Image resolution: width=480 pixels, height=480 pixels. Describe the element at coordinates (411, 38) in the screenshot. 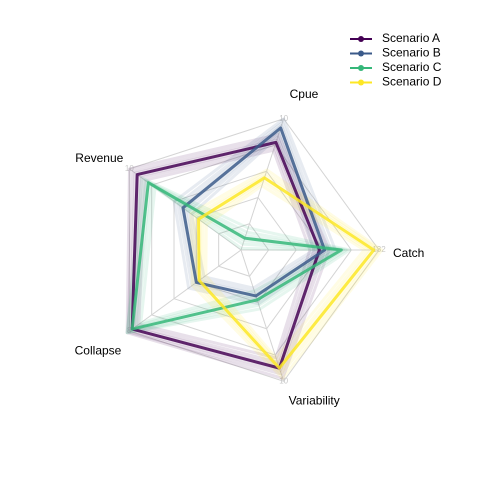

I see `legend-label-1: Scenario A` at that location.